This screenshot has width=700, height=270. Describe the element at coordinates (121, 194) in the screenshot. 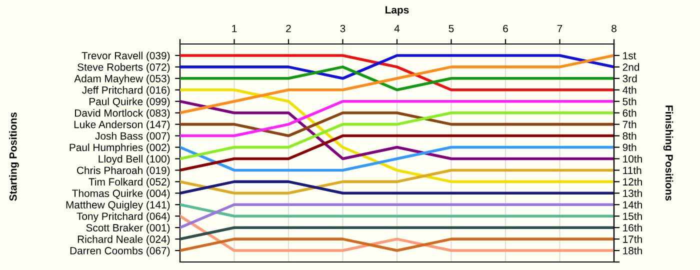

I see `category-label: Thomas Quirke (004)` at that location.